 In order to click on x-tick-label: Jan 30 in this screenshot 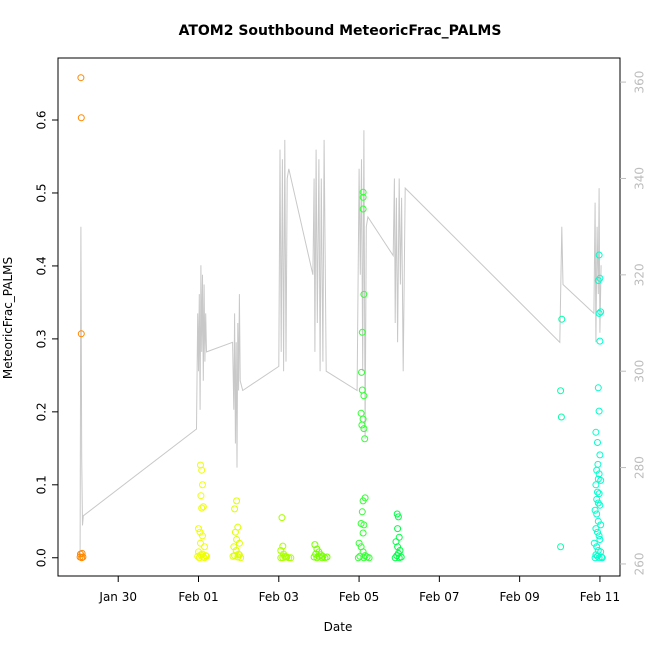, I will do `click(117, 597)`.